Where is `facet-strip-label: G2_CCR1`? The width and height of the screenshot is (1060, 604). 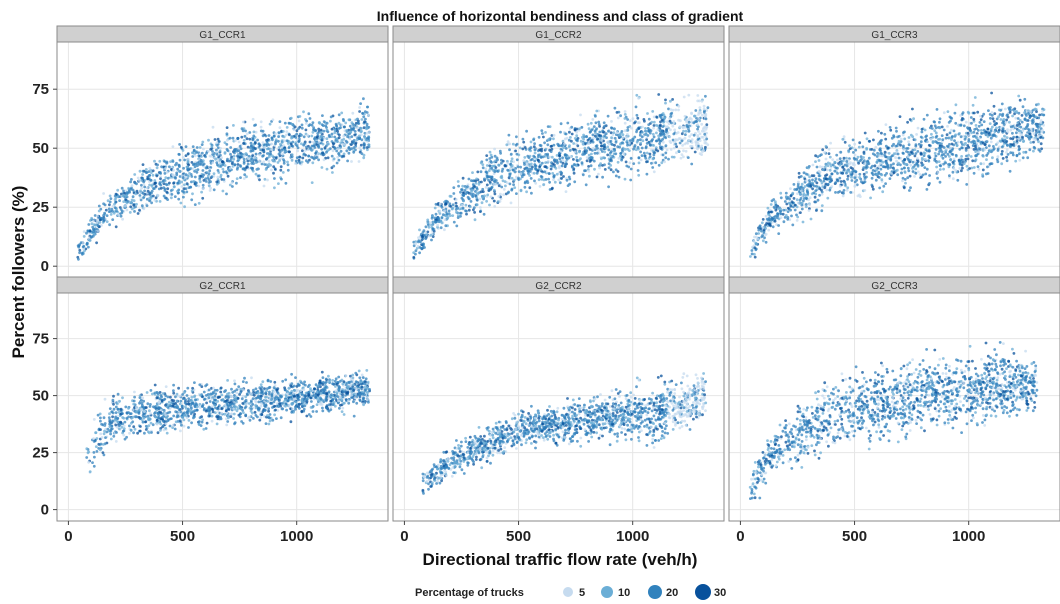
facet-strip-label: G2_CCR1 is located at coordinates (222, 286).